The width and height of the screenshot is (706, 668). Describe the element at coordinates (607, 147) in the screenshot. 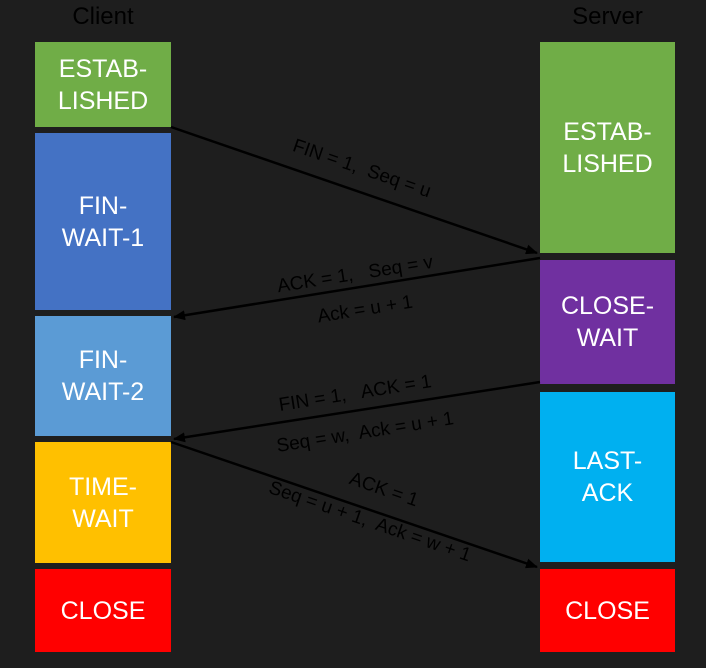

I see `server-state-established: ESTAB- LISHED` at that location.